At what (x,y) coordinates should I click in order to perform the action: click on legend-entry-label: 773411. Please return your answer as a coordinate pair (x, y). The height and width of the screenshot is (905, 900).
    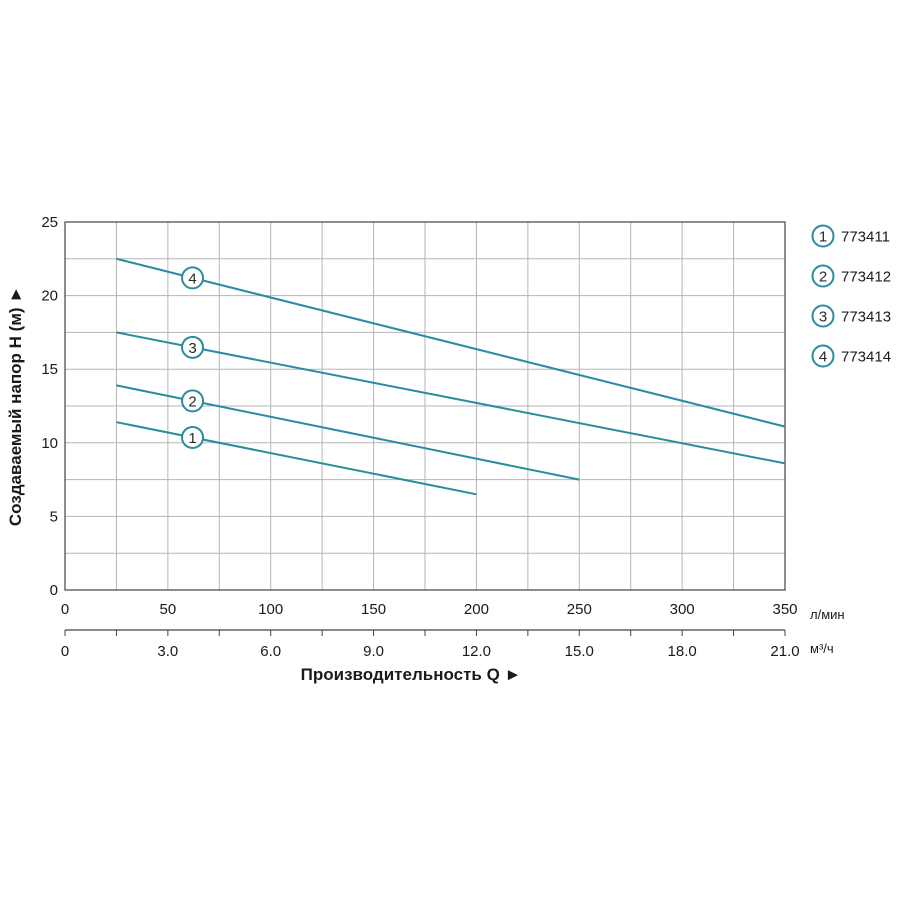
    Looking at the image, I should click on (865, 237).